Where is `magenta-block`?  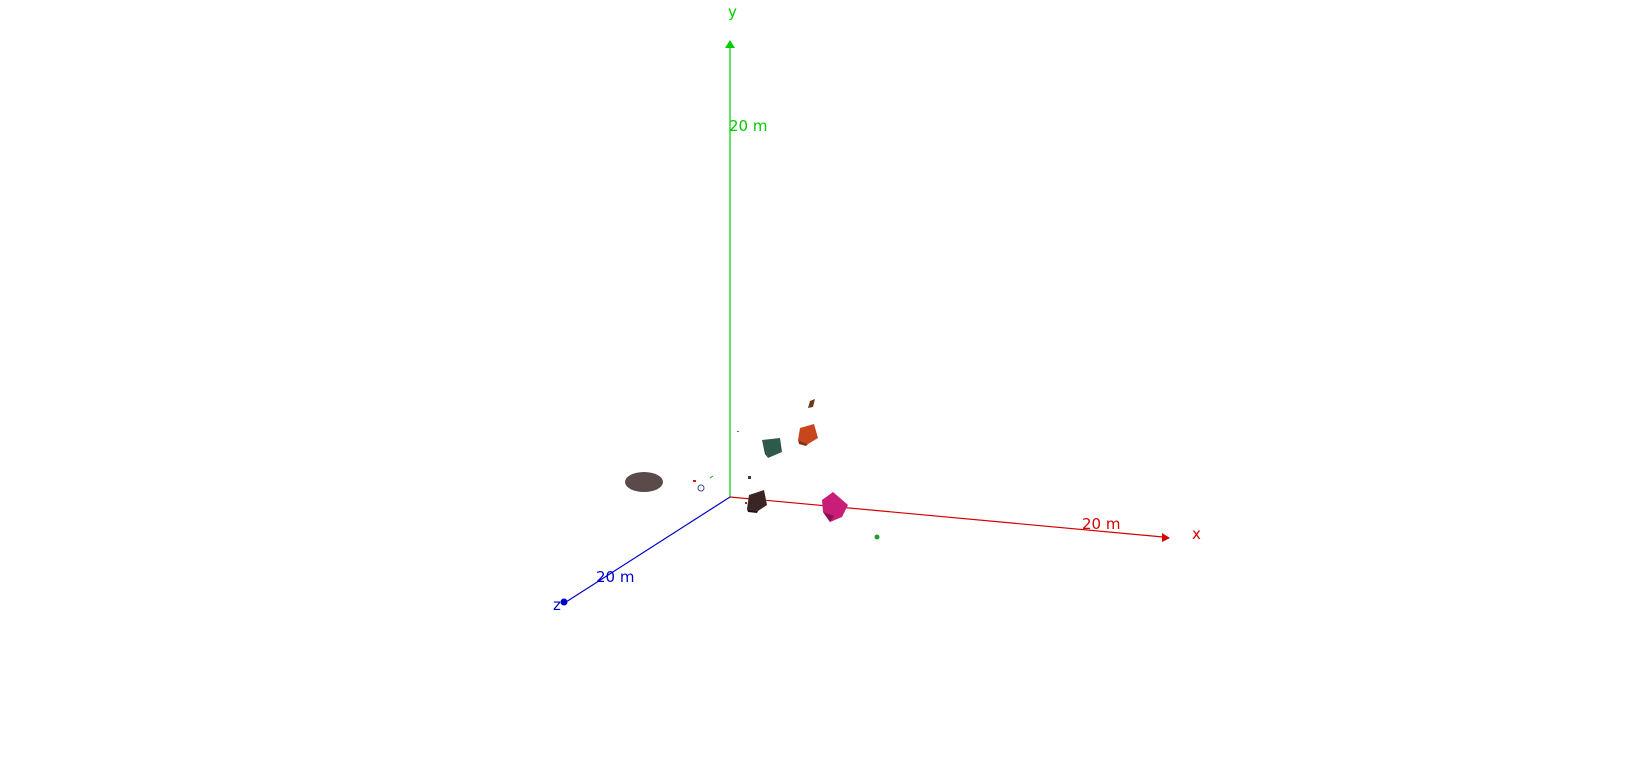 magenta-block is located at coordinates (835, 507).